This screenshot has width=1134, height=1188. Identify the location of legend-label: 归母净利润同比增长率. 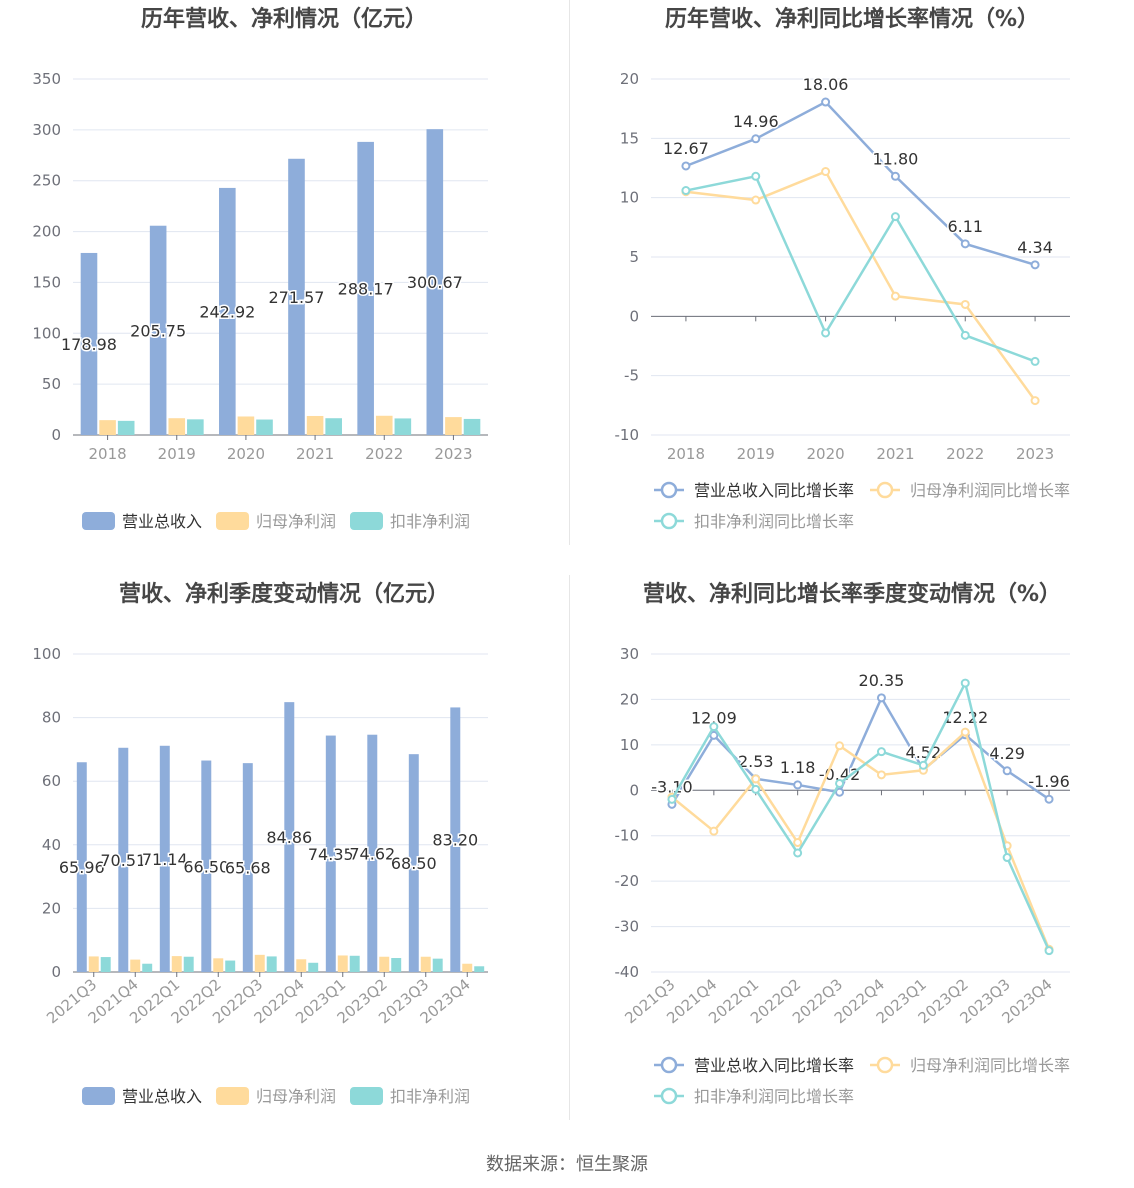
(990, 1065).